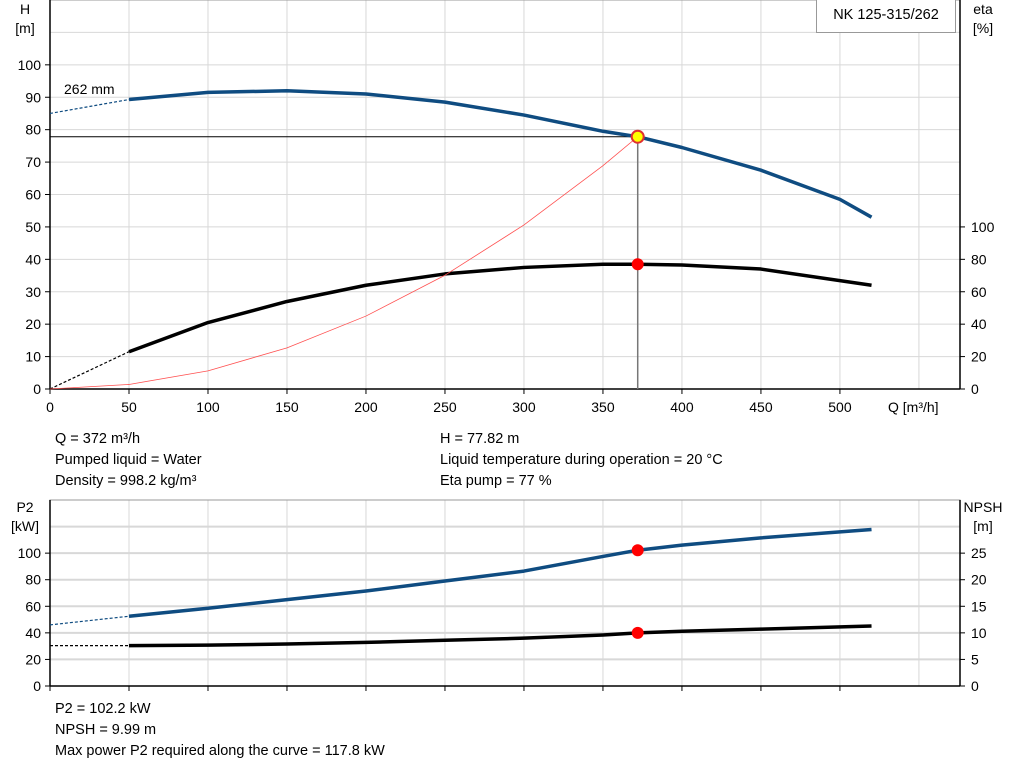  Describe the element at coordinates (89, 370) in the screenshot. I see `curve-extrapolation-eta` at that location.